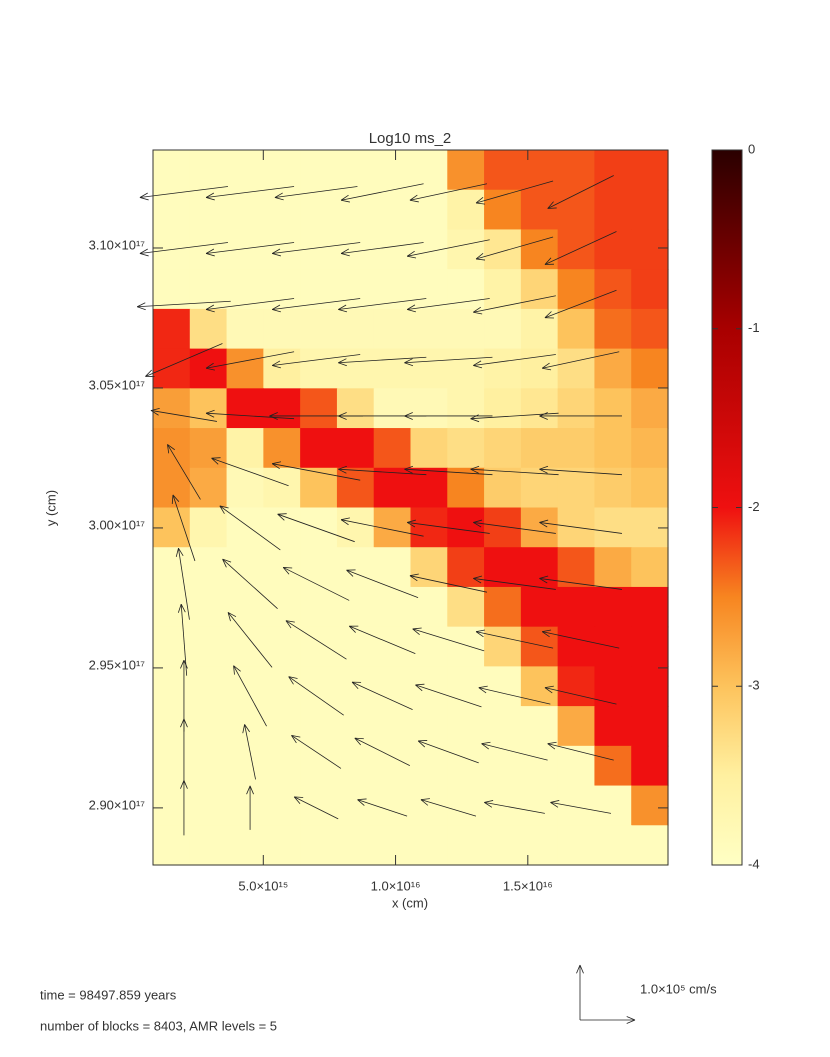 This screenshot has width=830, height=1057. What do you see at coordinates (263, 885) in the screenshot?
I see `x-tick-label: 5.0×10¹⁵` at bounding box center [263, 885].